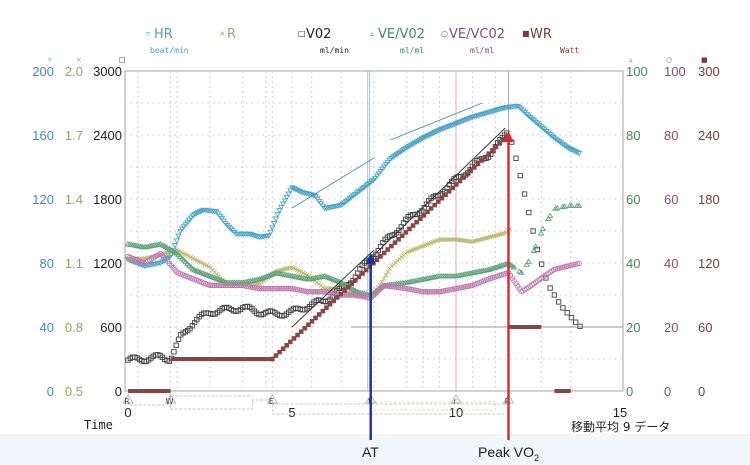 Image resolution: width=750 pixels, height=465 pixels. Describe the element at coordinates (709, 135) in the screenshot. I see `wr-tick: 240` at that location.